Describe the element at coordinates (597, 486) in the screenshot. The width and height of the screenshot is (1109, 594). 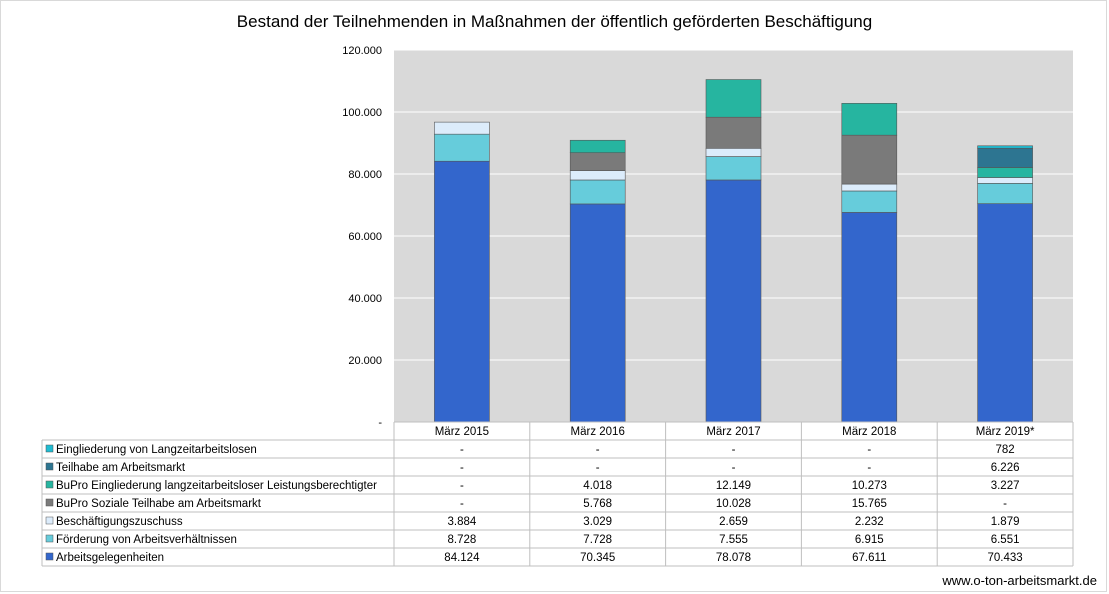
I see `data-label: 4.018` at that location.